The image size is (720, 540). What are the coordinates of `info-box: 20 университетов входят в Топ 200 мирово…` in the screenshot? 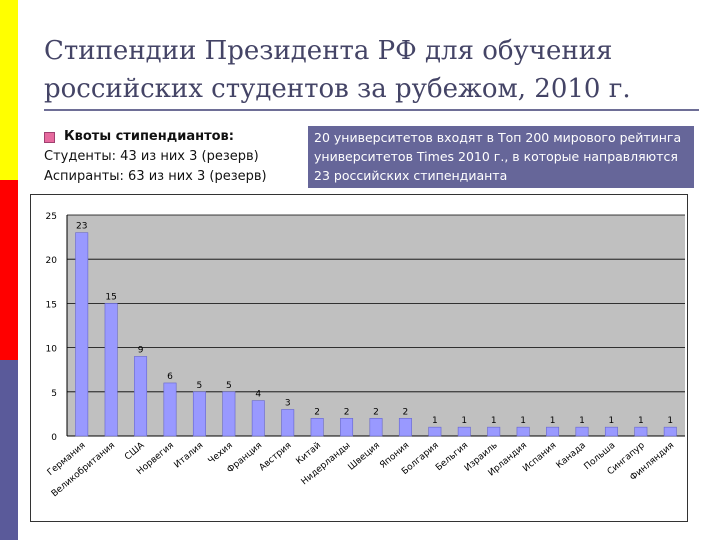 It's located at (501, 157).